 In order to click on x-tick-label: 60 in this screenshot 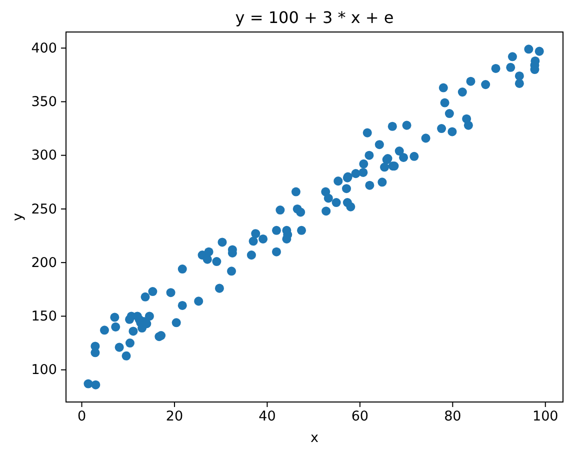, I will do `click(360, 416)`.